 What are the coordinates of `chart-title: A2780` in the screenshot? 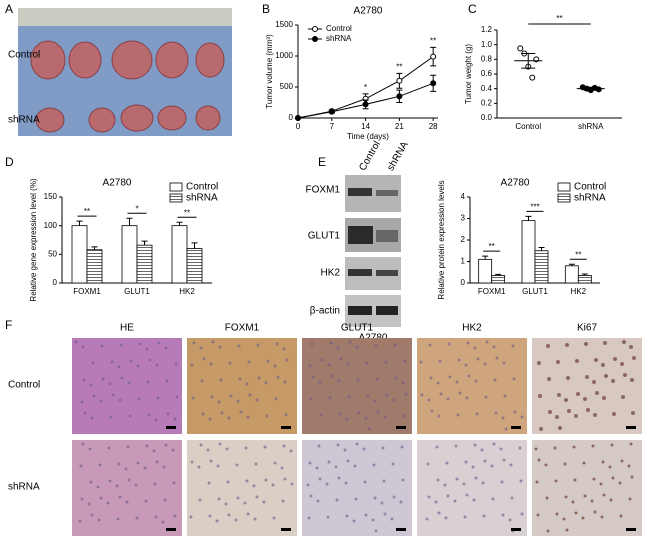 It's located at (117, 183).